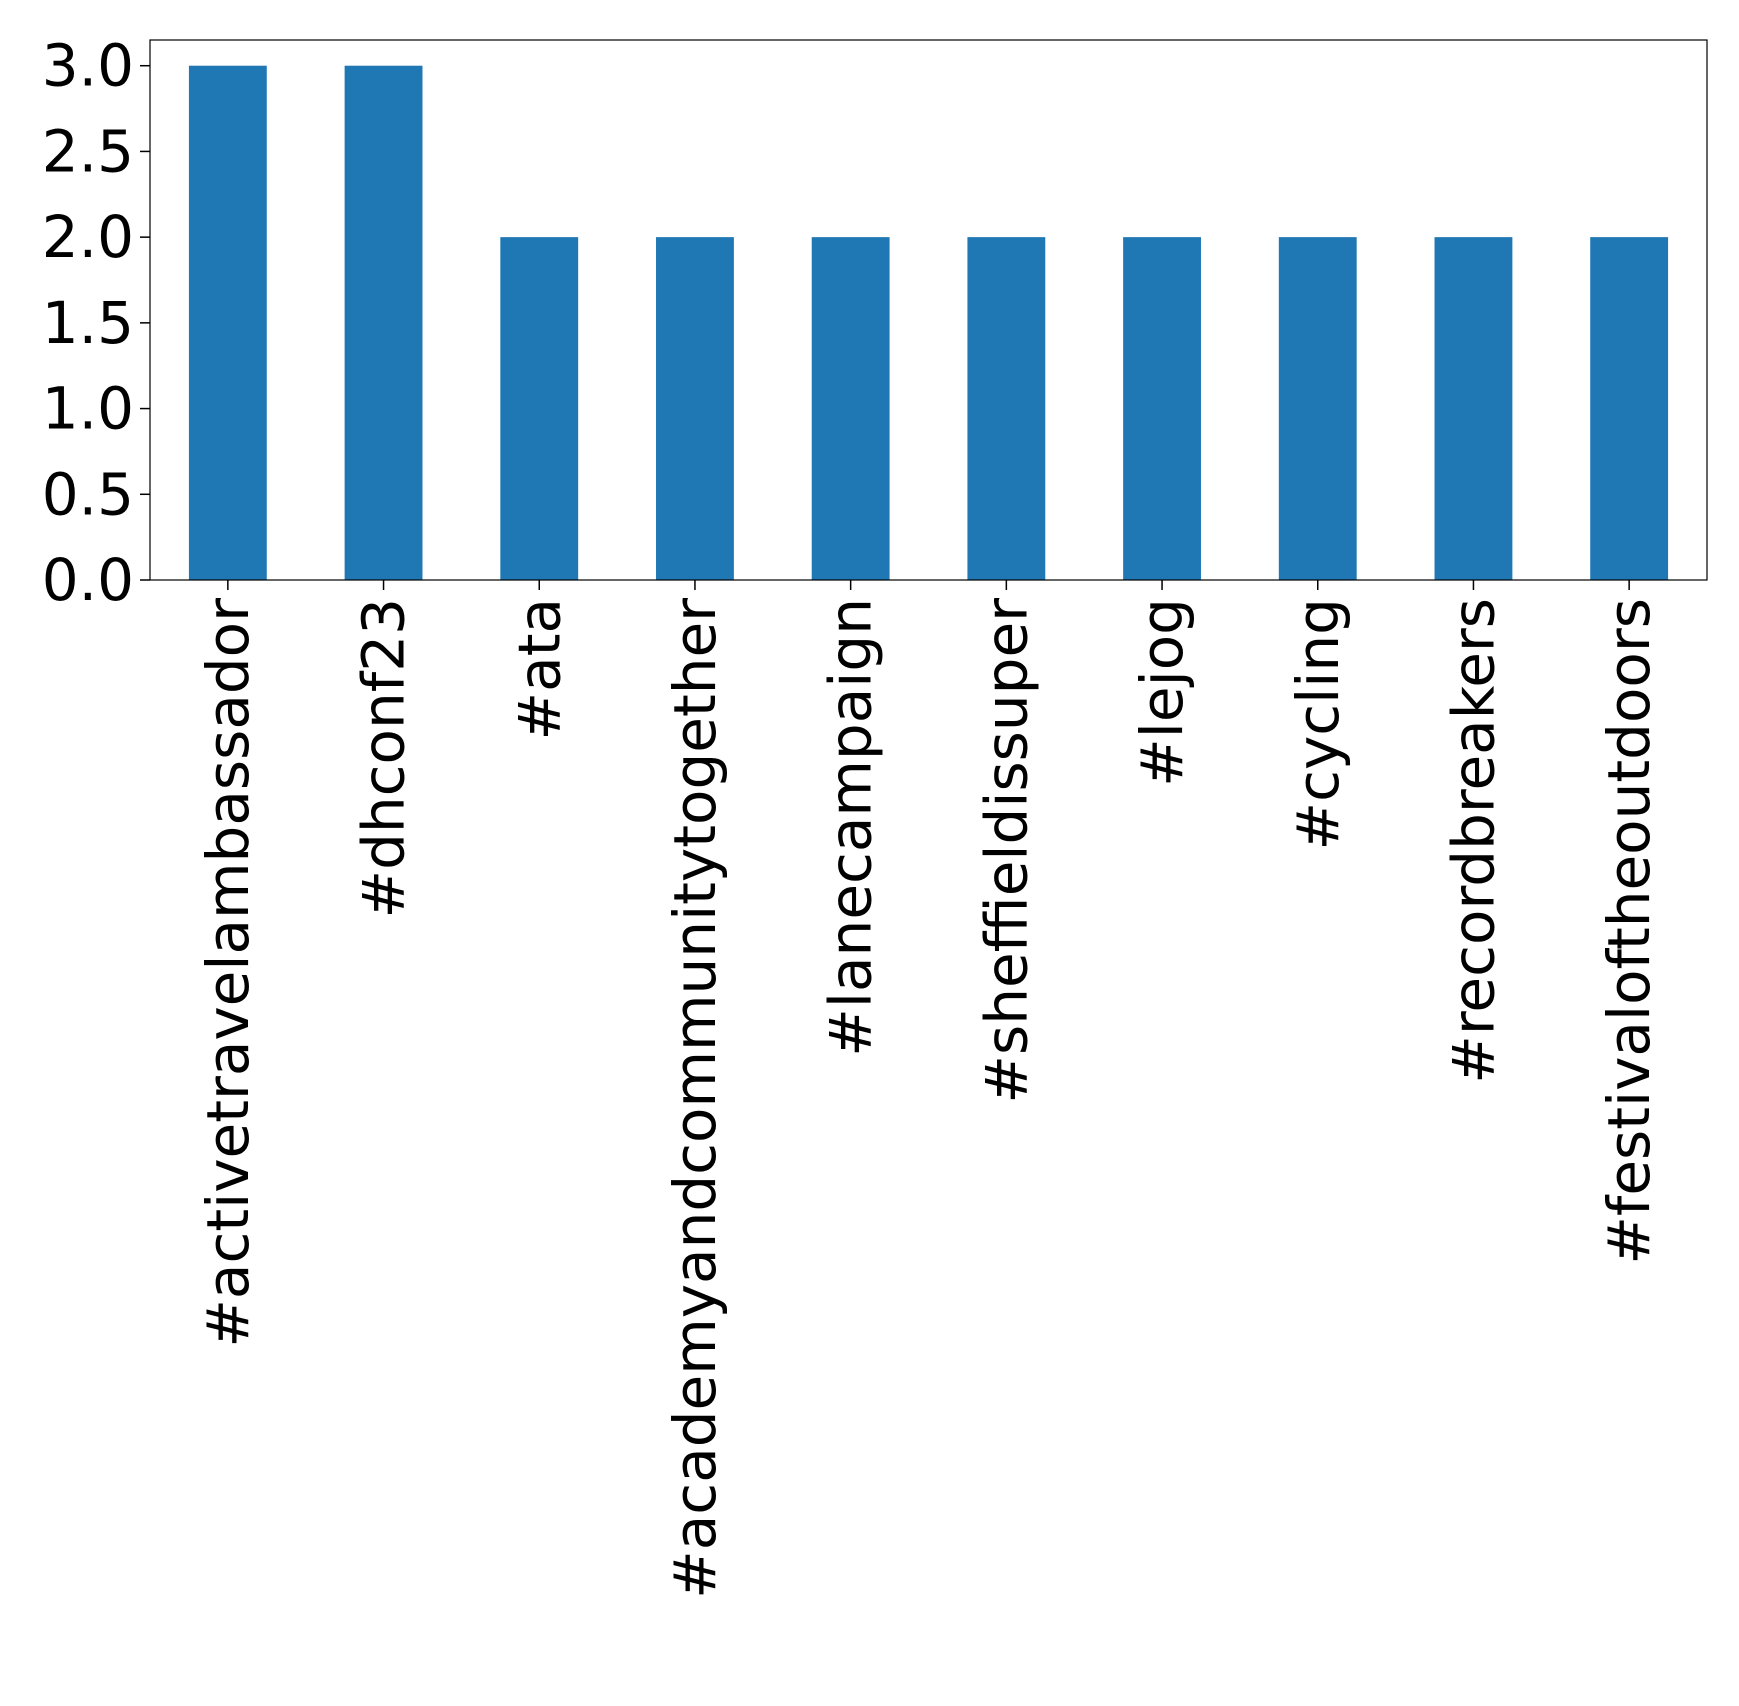 The width and height of the screenshot is (1739, 1706). I want to click on x-tick-label-4: #lanecampaign, so click(851, 827).